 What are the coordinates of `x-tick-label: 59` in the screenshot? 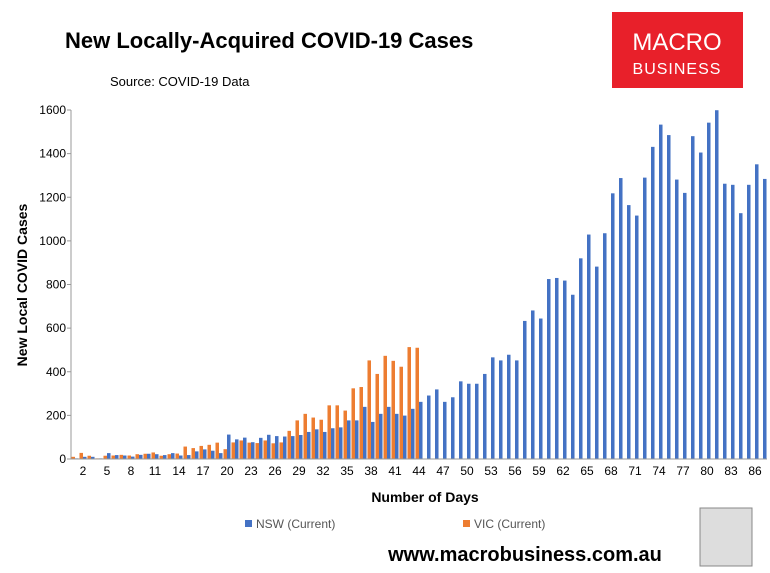 It's located at (539, 471).